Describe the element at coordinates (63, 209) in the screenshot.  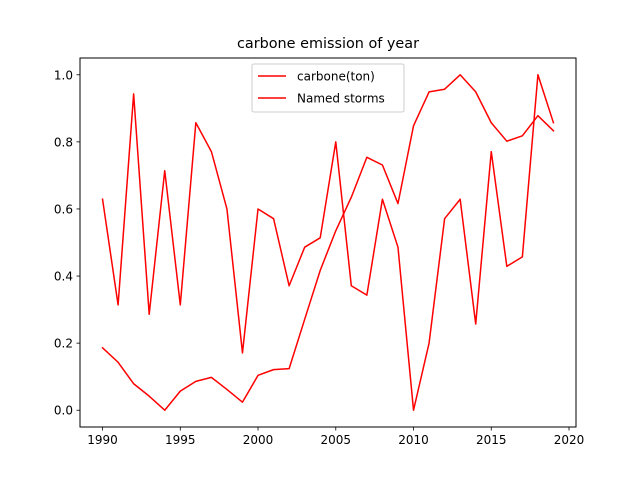
I see `y-tick-label: 0.6` at that location.